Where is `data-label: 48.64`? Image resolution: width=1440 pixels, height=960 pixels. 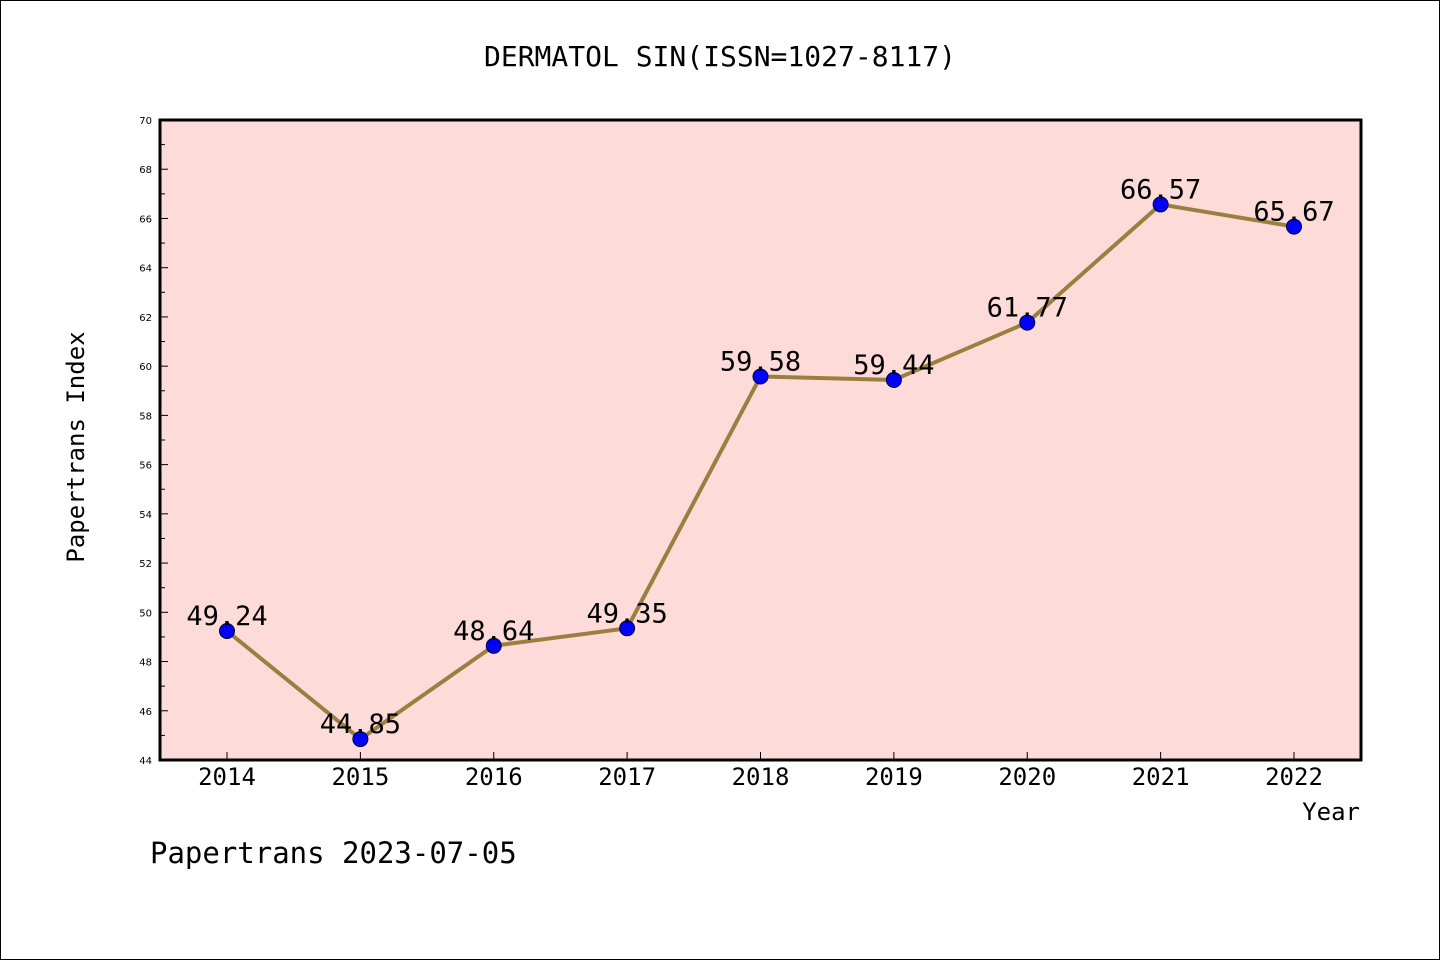
data-label: 48.64 is located at coordinates (493, 631).